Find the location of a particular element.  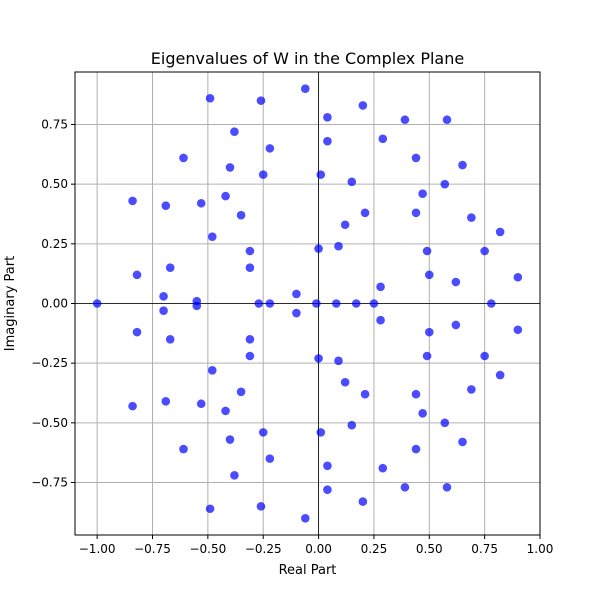

x-tick-label: 0.50 is located at coordinates (429, 549).